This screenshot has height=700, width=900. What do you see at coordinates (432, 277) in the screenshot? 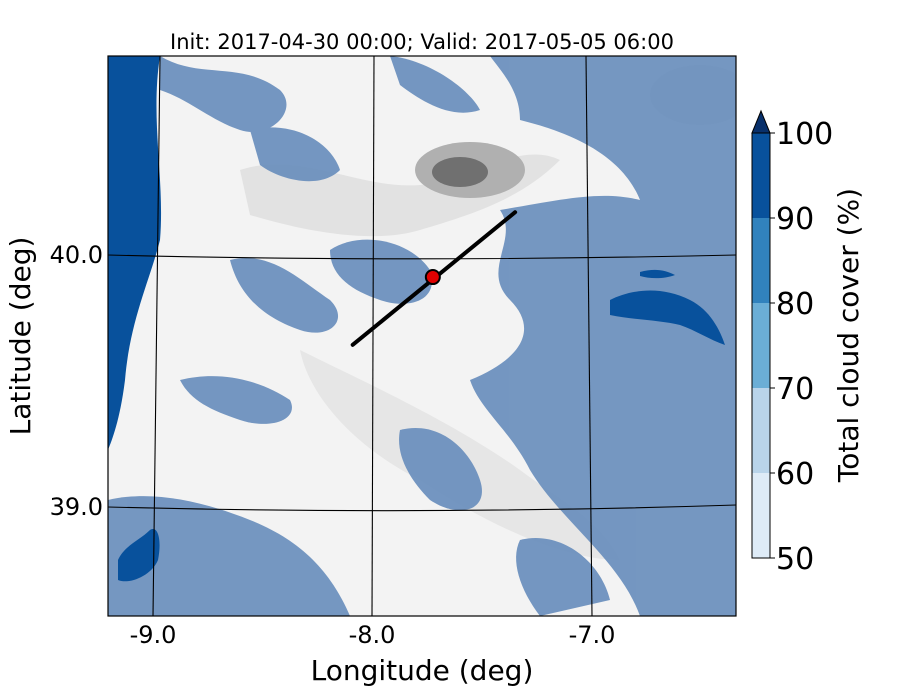
I see `location-marker` at bounding box center [432, 277].